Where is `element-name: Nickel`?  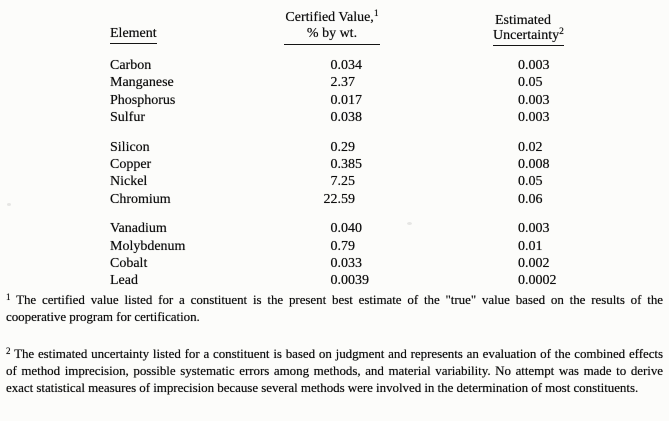 element-name: Nickel is located at coordinates (129, 182).